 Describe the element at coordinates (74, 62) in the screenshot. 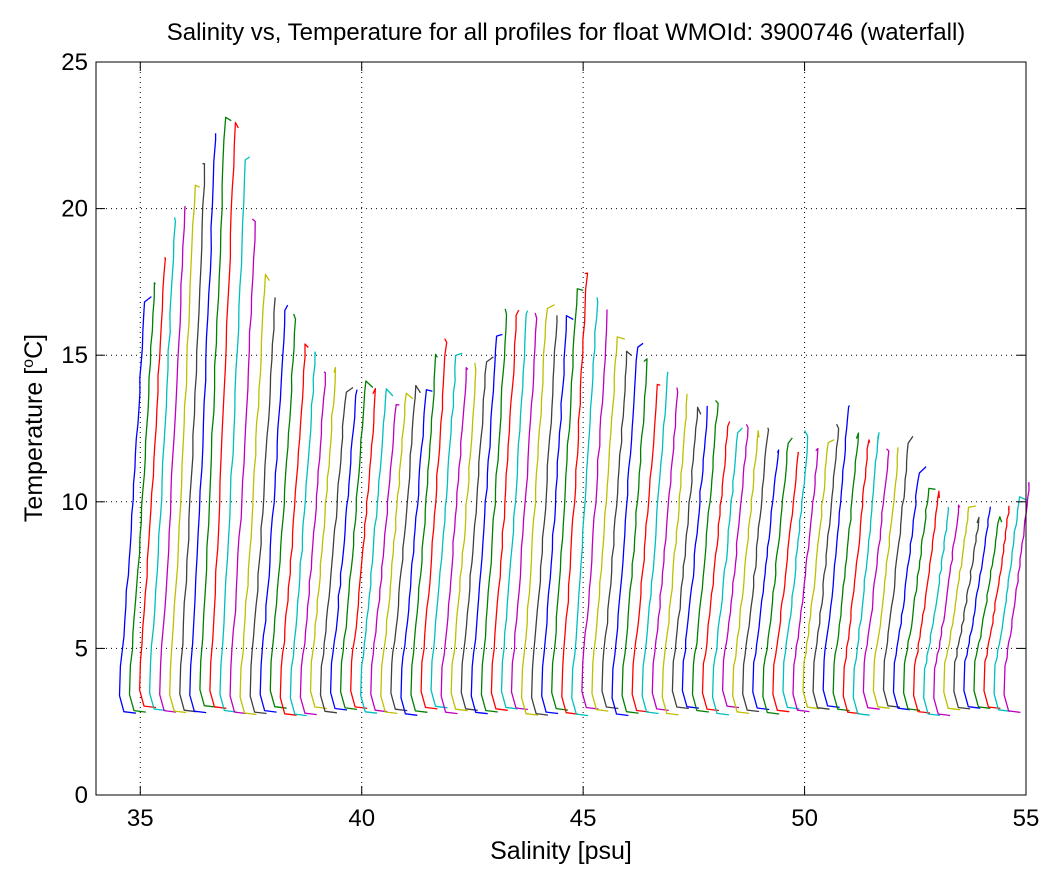

I see `y-tick-label: 25` at that location.